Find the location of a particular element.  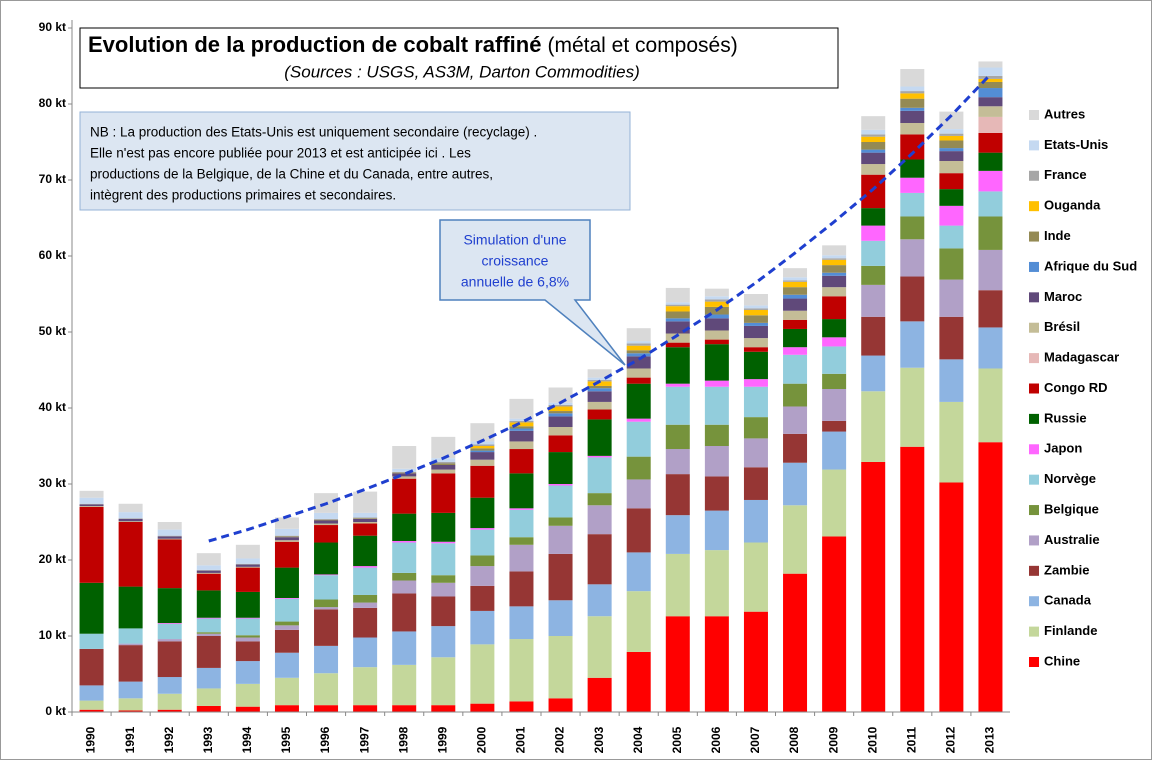

title-note: (métal et composés) is located at coordinates (642, 45).